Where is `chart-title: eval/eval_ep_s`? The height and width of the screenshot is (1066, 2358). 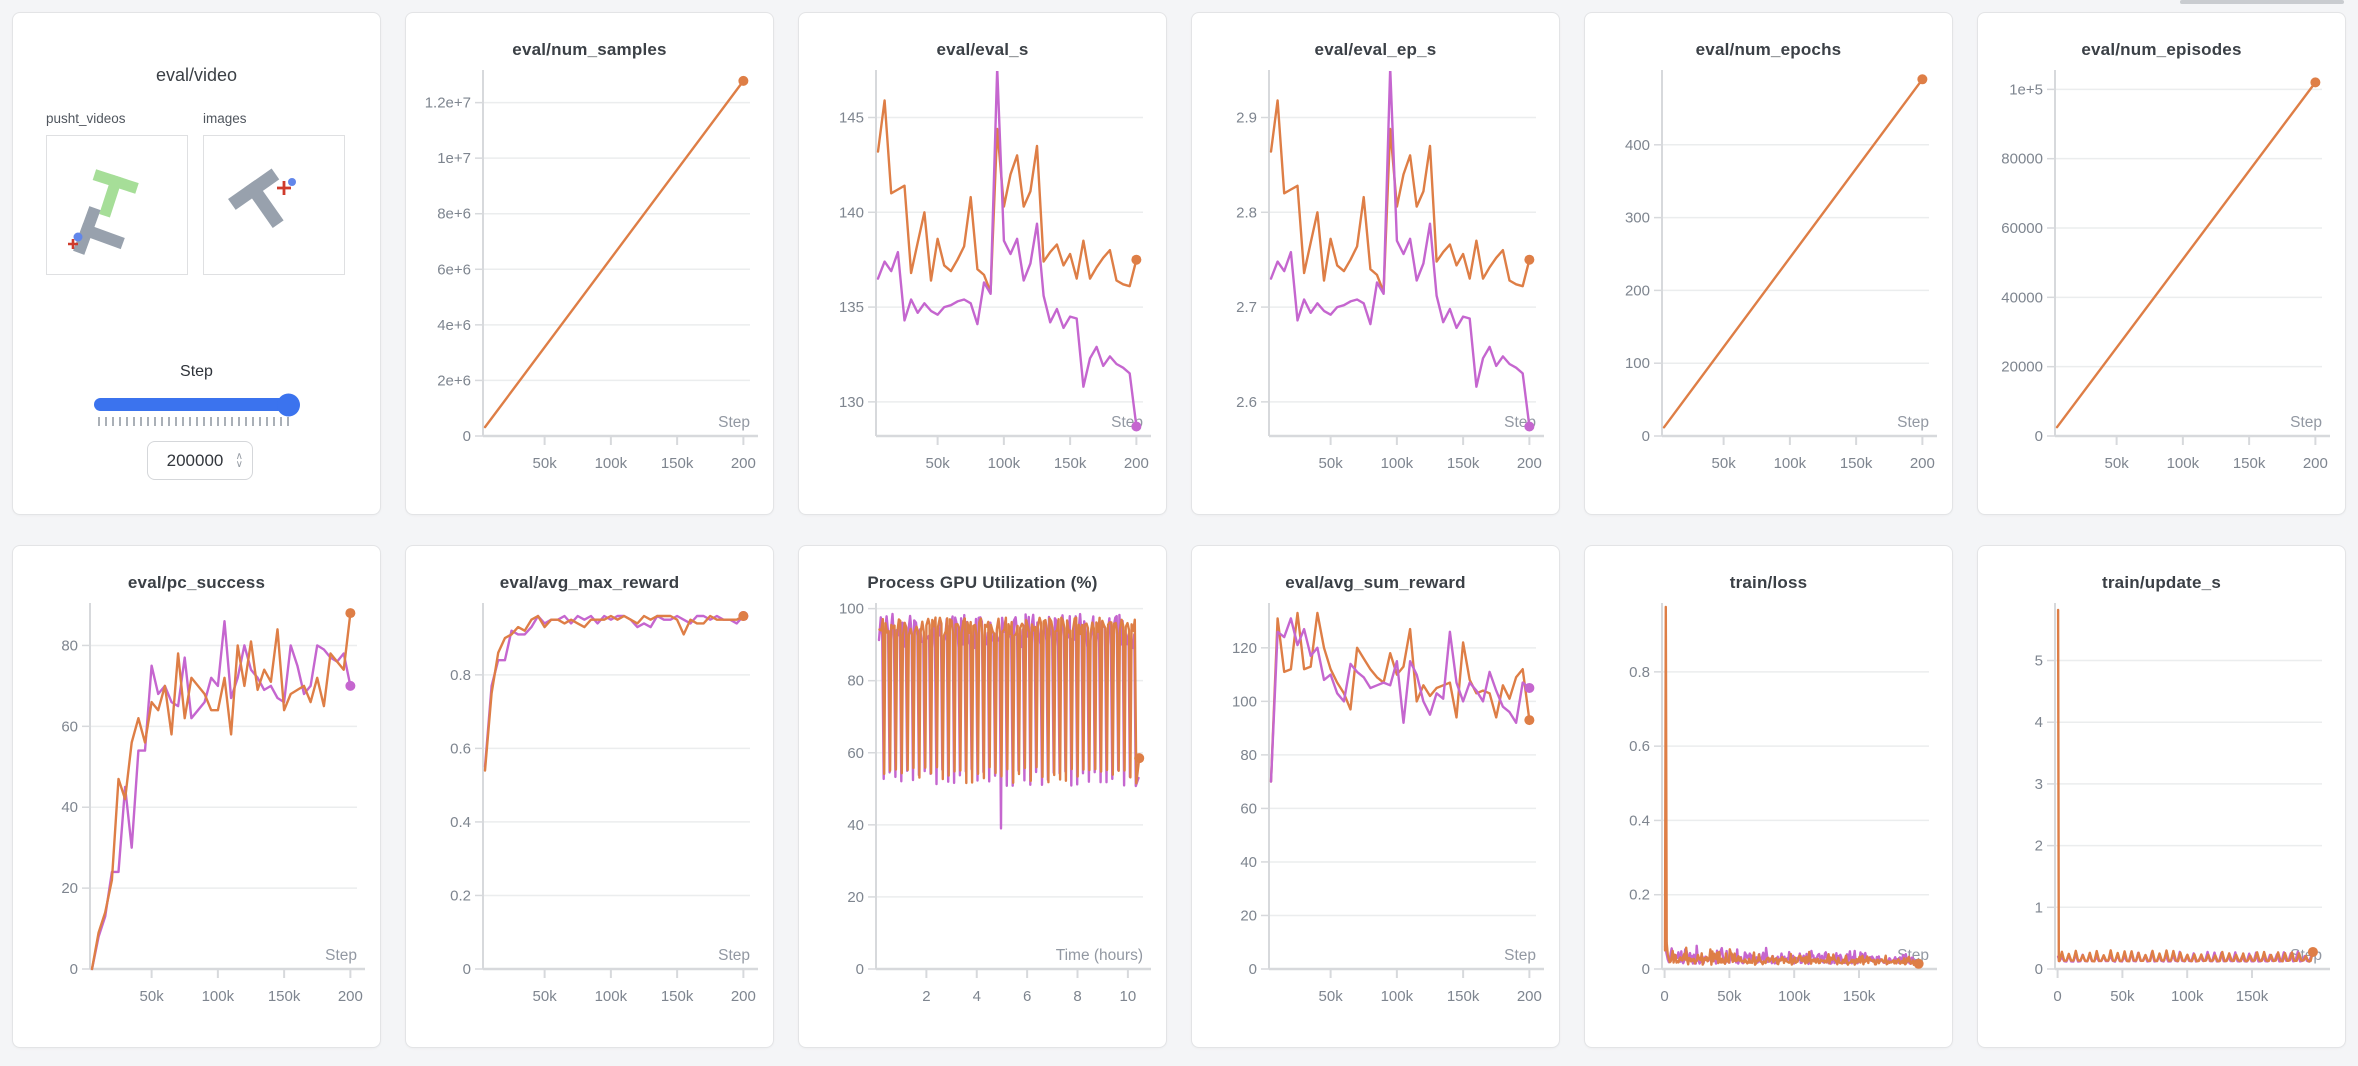 chart-title: eval/eval_ep_s is located at coordinates (1375, 49).